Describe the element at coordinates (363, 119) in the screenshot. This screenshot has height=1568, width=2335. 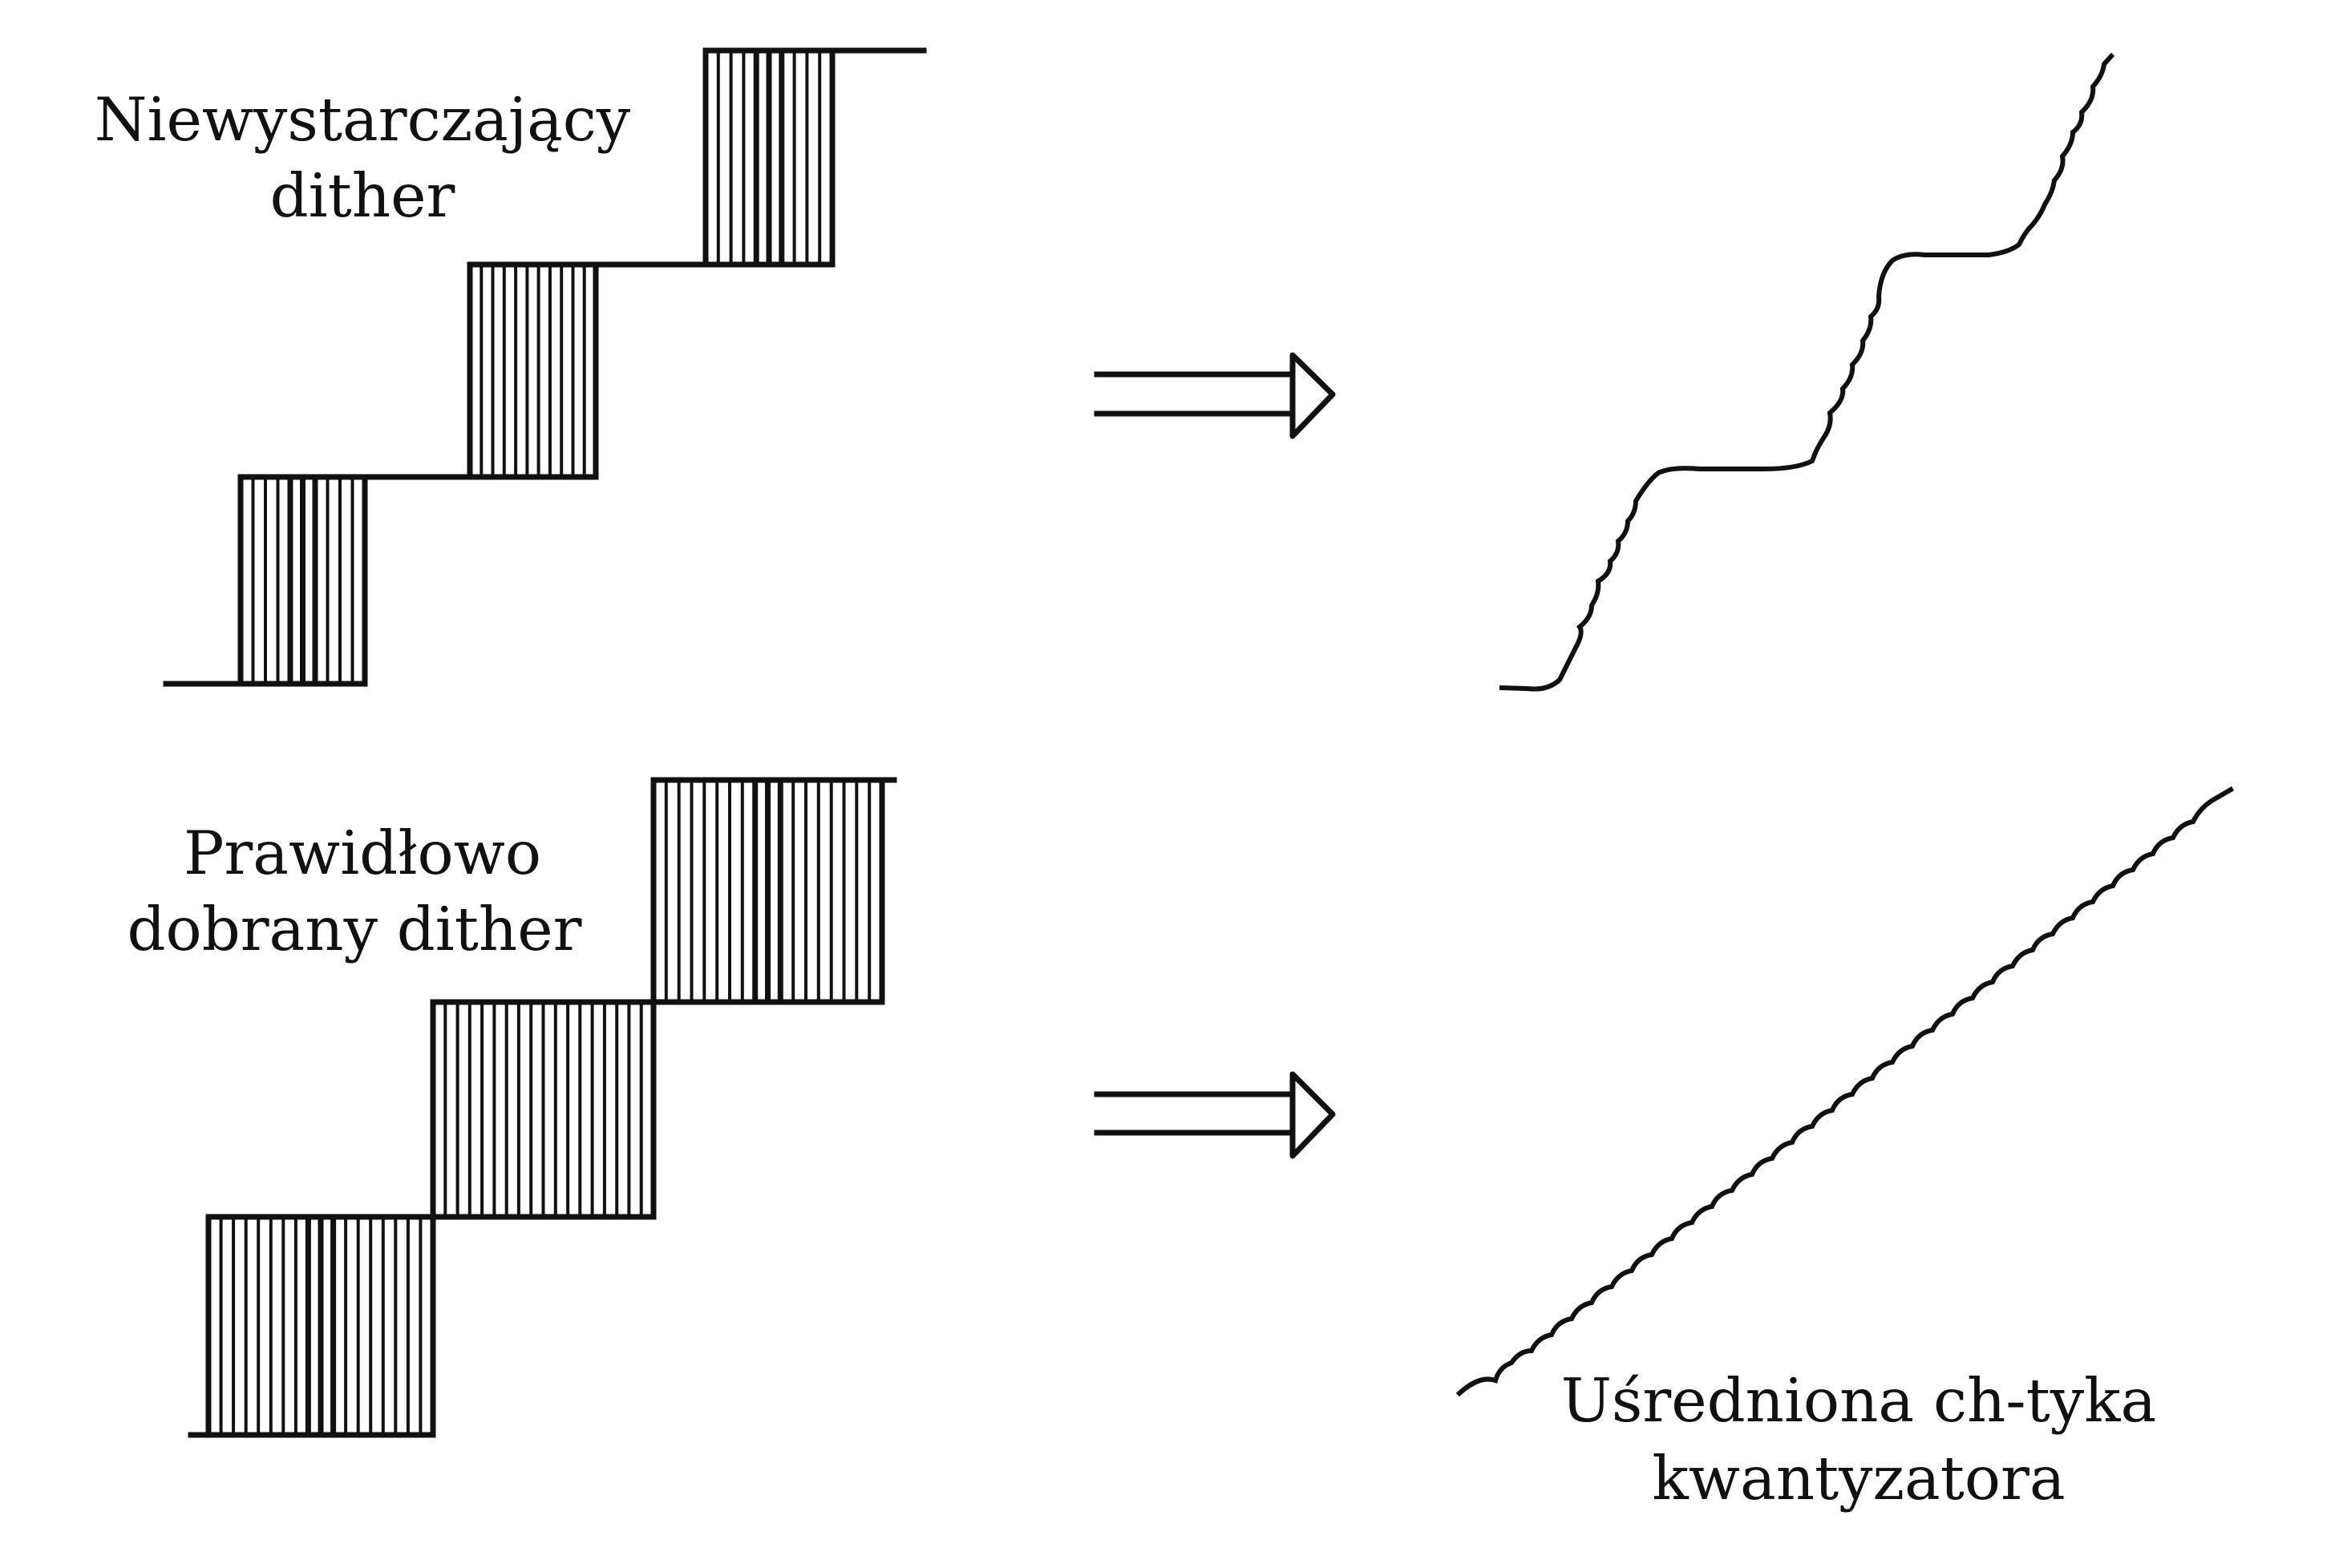
I see `insufficient-dither-label-line1: Niewystarczający` at that location.